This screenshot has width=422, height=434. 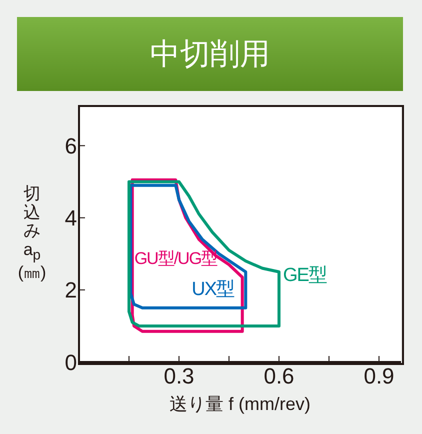 I want to click on y-tick-label: 4, so click(x=70, y=218).